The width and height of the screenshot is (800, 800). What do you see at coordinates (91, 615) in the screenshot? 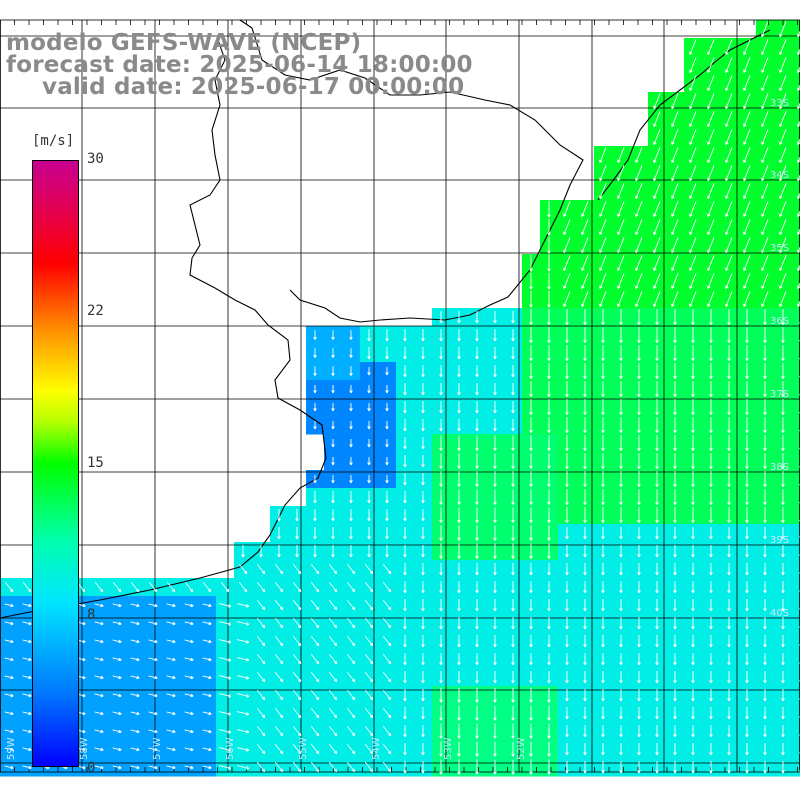
I see `colorbar-tick-8: 8` at bounding box center [91, 615].